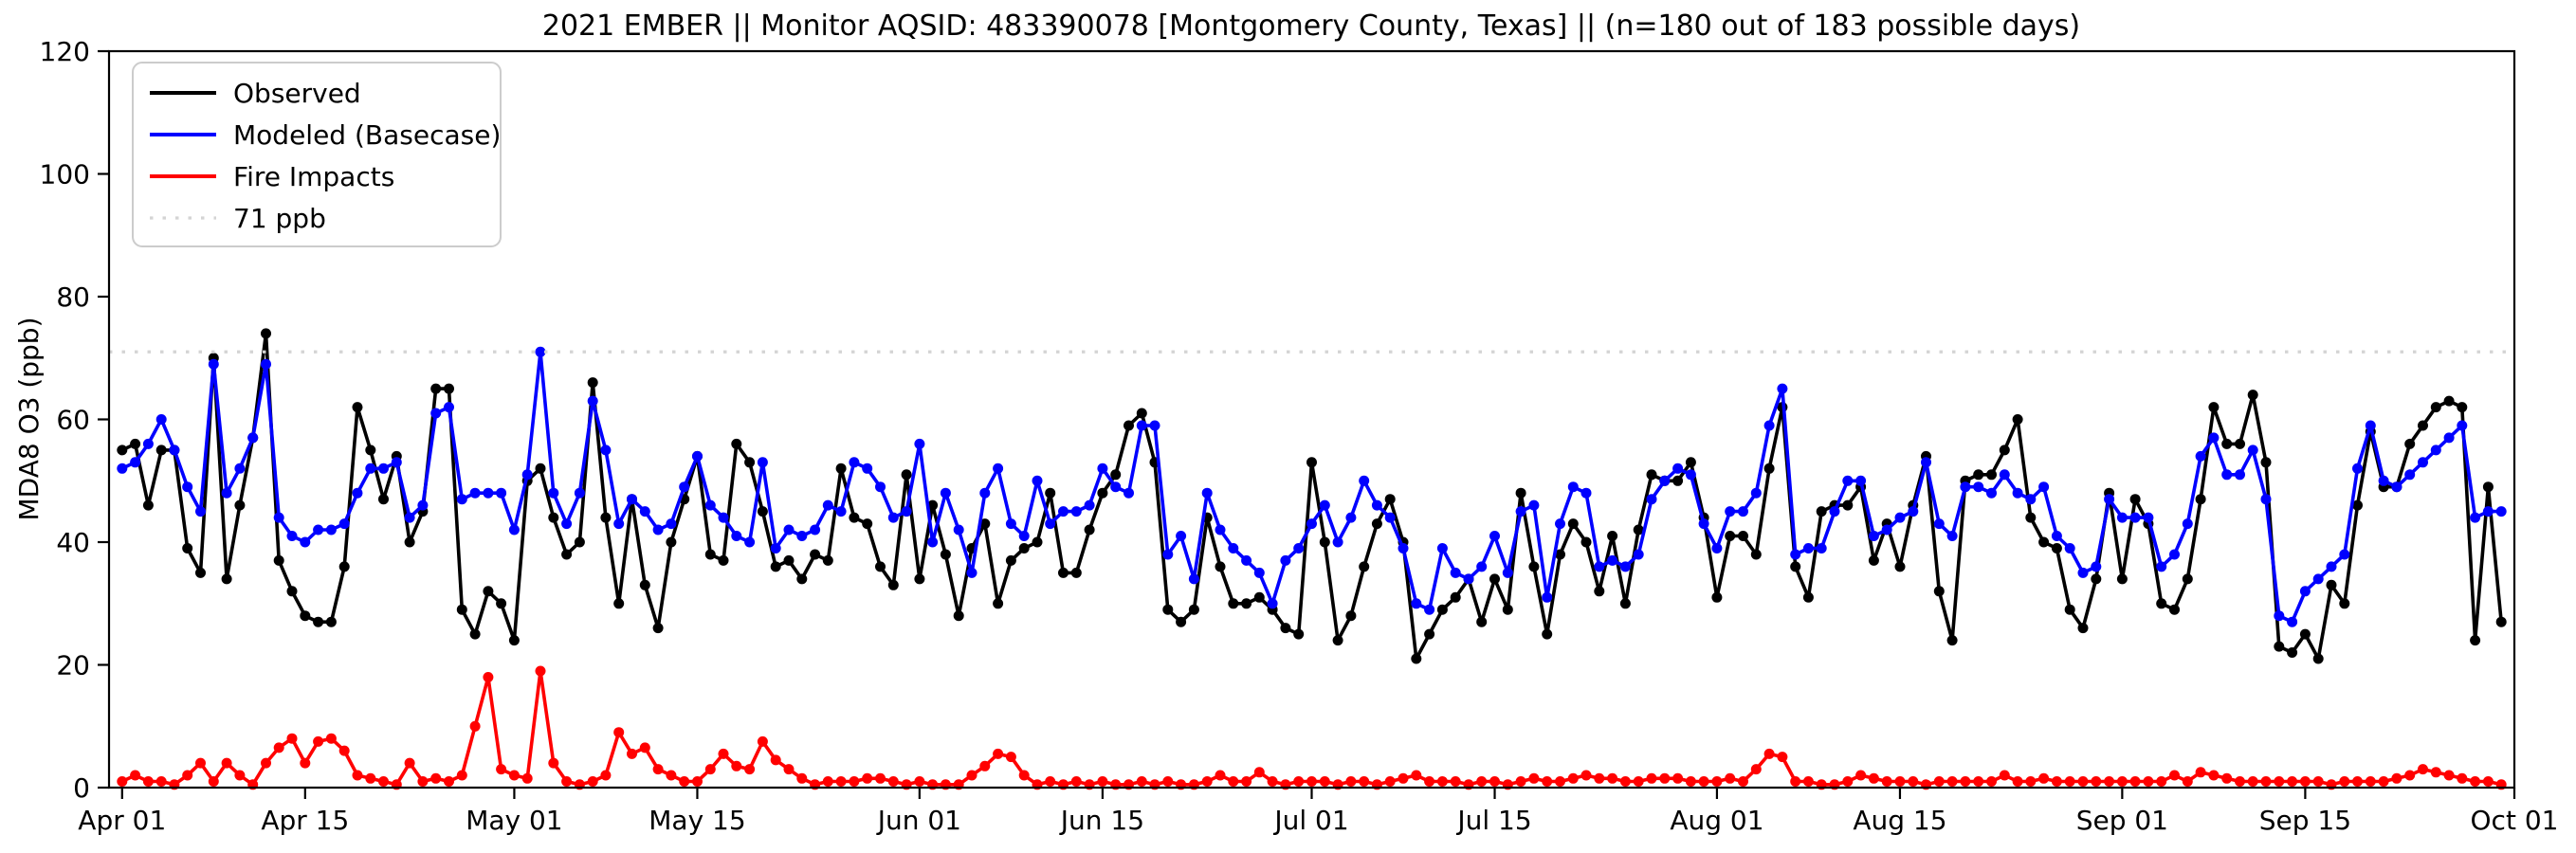 Image resolution: width=2576 pixels, height=853 pixels. I want to click on x-tick-label: Jun 15, so click(1101, 820).